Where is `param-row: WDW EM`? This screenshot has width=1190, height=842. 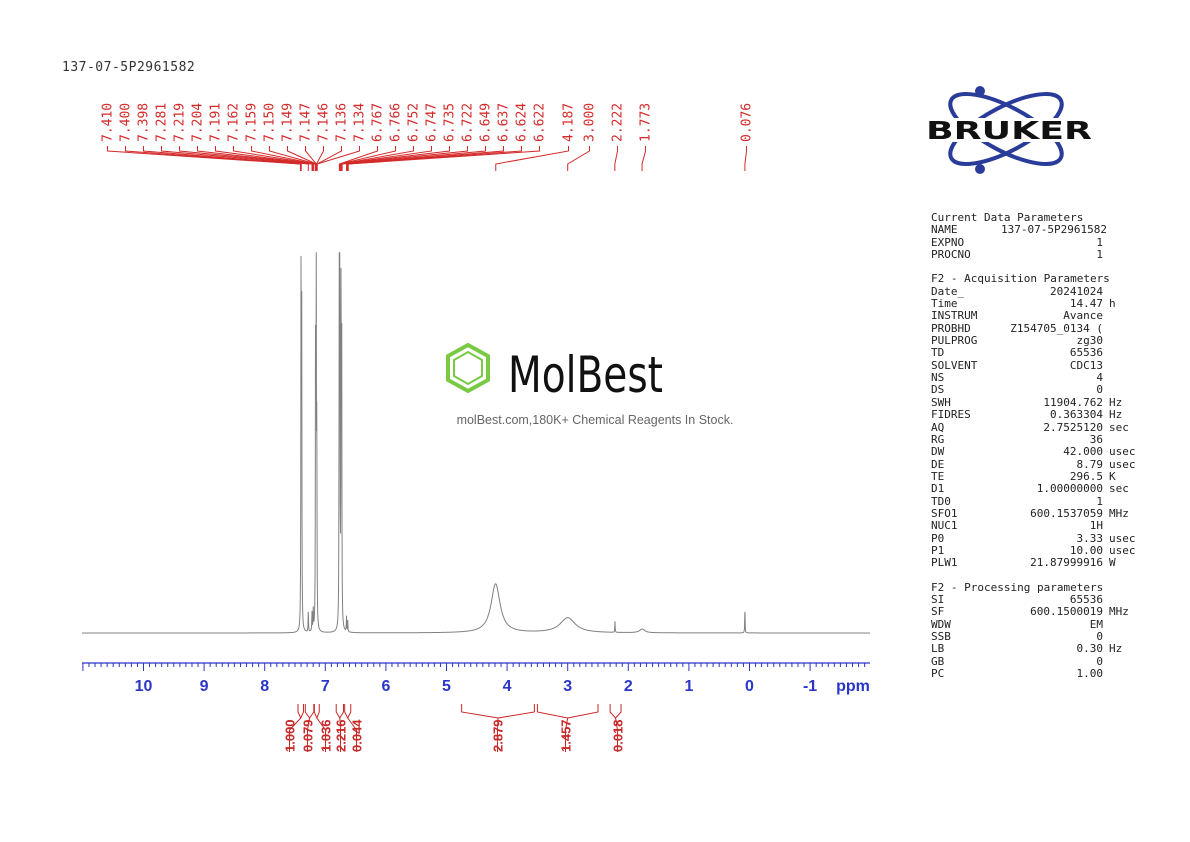
param-row: WDW EM is located at coordinates (1041, 624).